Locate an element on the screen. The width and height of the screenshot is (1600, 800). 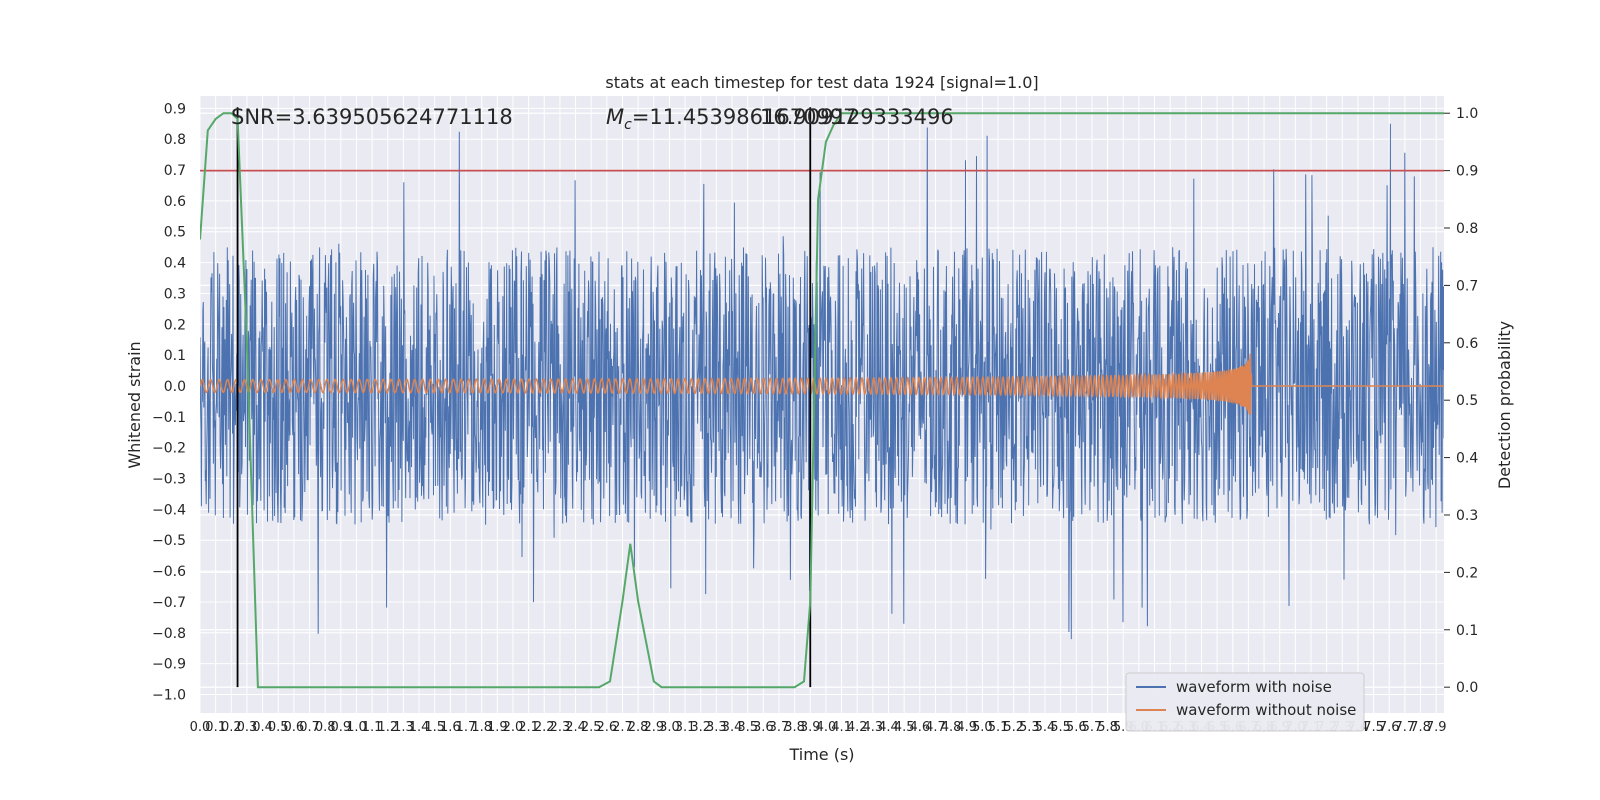
x-tick-label: 2.4 is located at coordinates (575, 727).